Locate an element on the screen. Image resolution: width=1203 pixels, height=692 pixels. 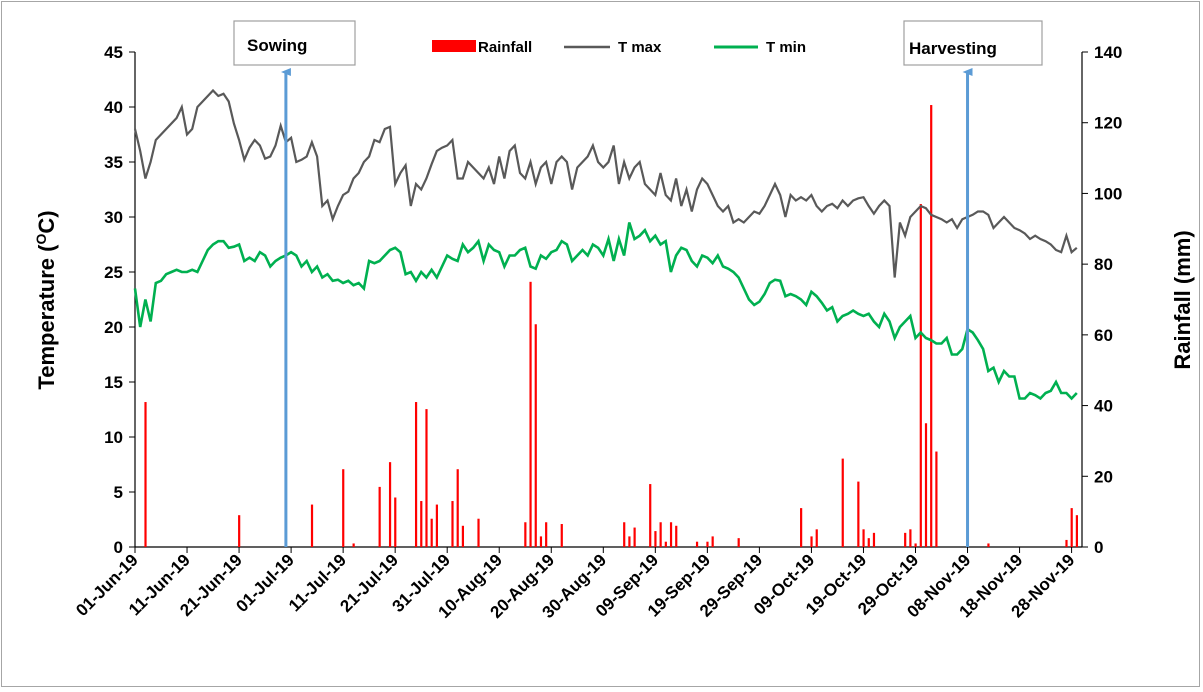
y2-tick-label: 60 is located at coordinates (1103, 335).